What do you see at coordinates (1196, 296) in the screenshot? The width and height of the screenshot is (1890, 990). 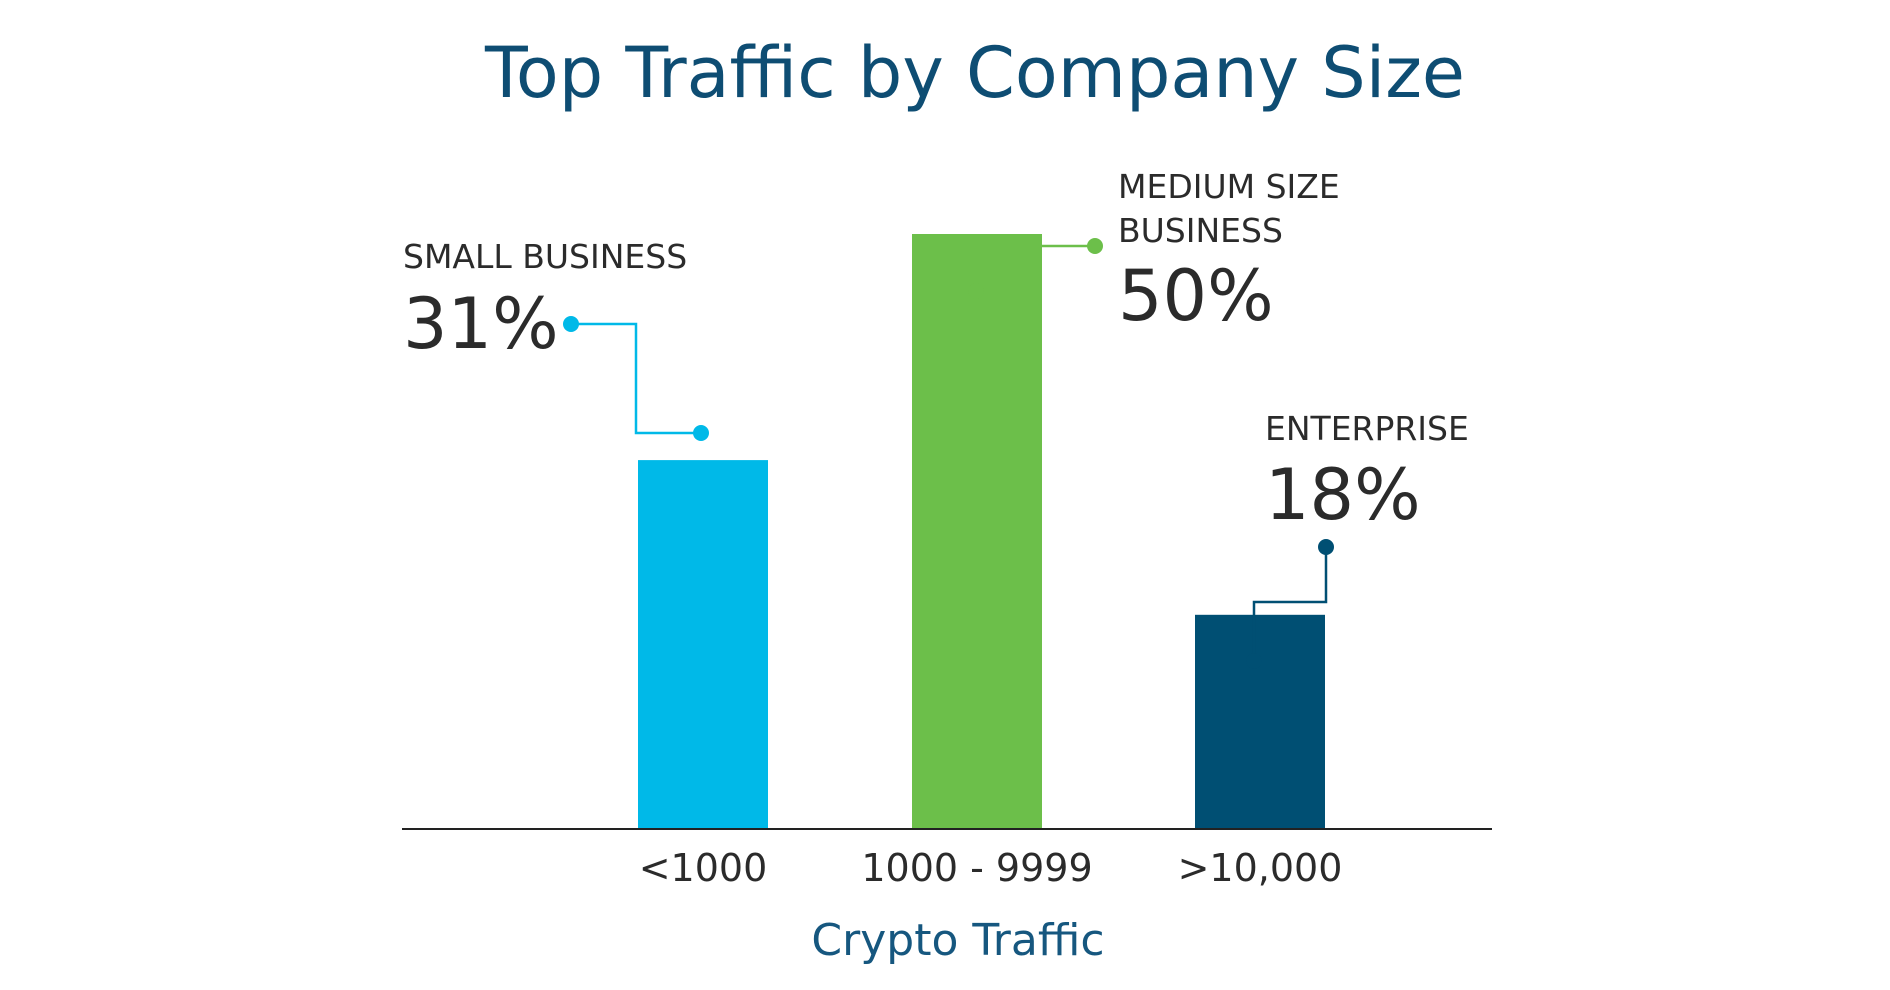 I see `callout-value-label-1: 50%` at bounding box center [1196, 296].